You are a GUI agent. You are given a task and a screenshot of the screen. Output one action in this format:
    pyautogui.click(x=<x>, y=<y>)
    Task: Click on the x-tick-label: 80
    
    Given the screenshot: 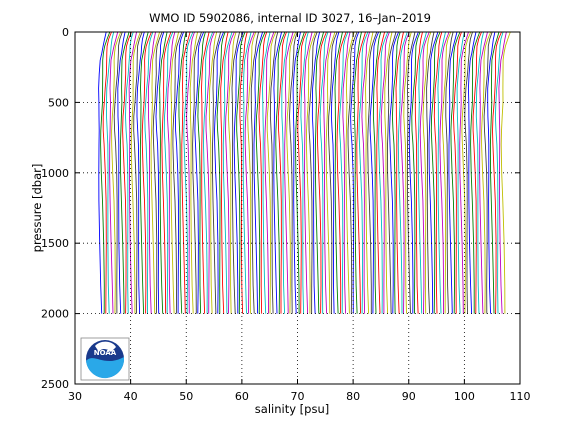 What is the action you would take?
    pyautogui.click(x=353, y=396)
    